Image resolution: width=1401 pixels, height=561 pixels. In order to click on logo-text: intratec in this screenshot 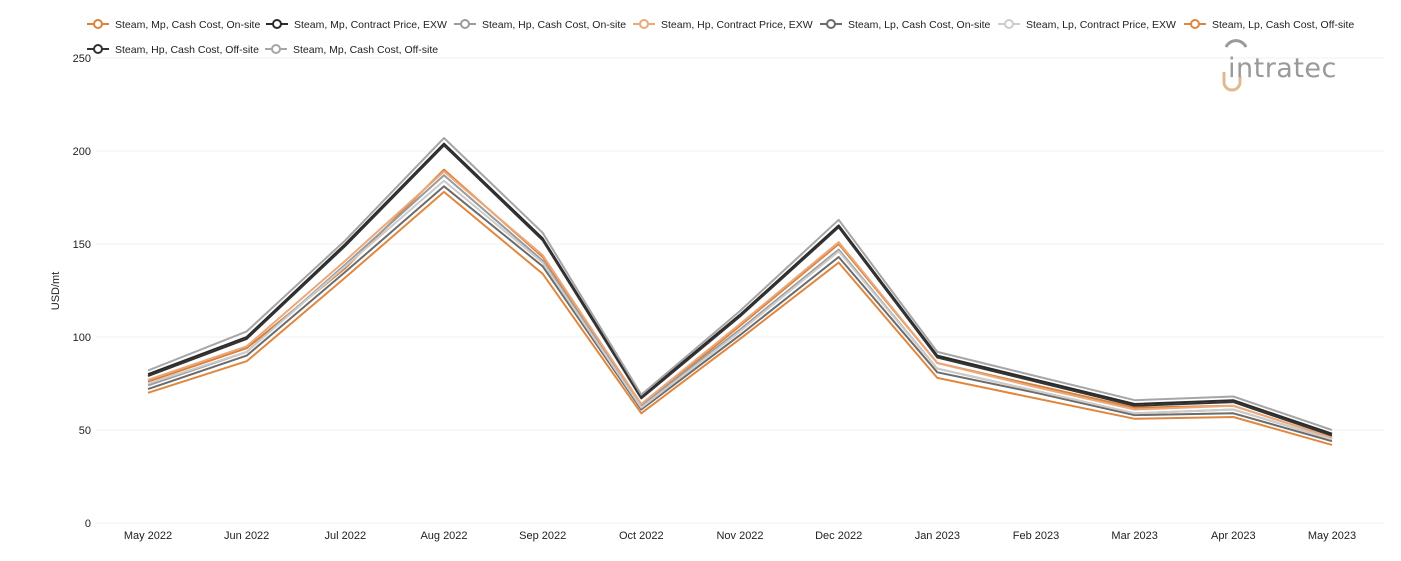, I will do `click(1282, 68)`.